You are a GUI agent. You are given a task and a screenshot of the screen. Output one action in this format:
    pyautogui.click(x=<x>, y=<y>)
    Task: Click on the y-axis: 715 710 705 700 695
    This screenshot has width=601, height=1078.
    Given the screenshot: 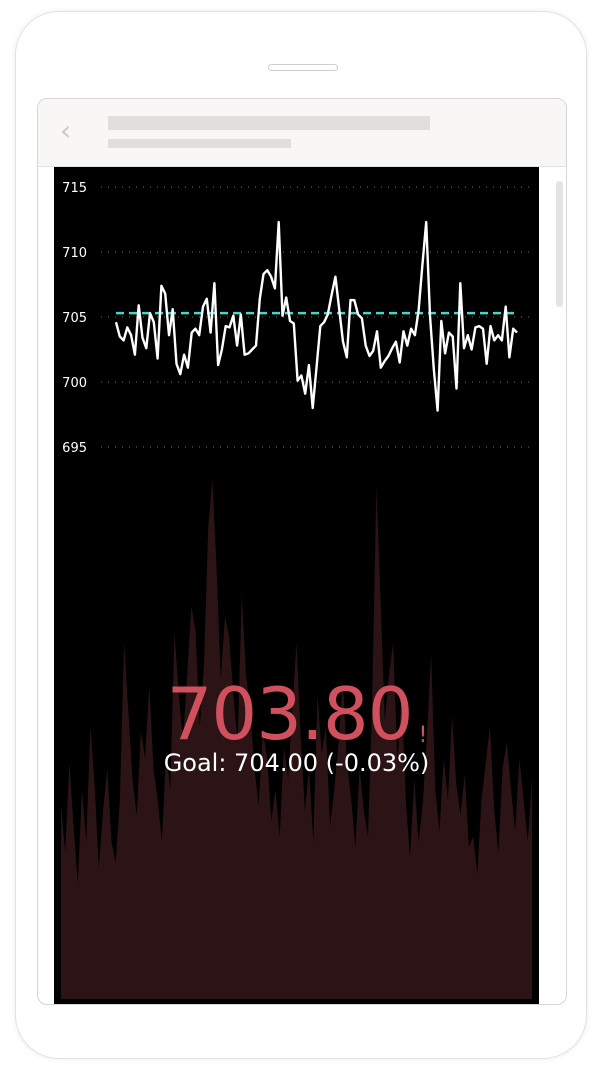 What is the action you would take?
    pyautogui.click(x=74, y=318)
    